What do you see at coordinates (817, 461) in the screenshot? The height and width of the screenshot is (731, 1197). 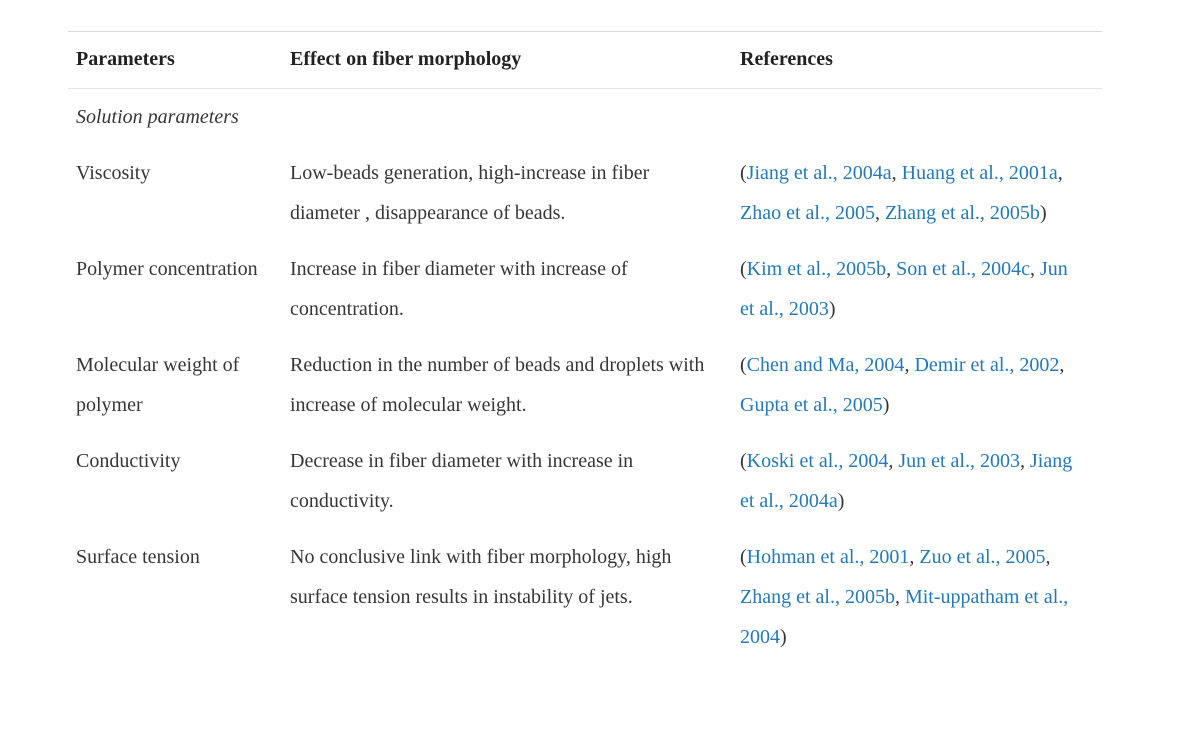 I see `citation-link: Koski et al., 2004` at bounding box center [817, 461].